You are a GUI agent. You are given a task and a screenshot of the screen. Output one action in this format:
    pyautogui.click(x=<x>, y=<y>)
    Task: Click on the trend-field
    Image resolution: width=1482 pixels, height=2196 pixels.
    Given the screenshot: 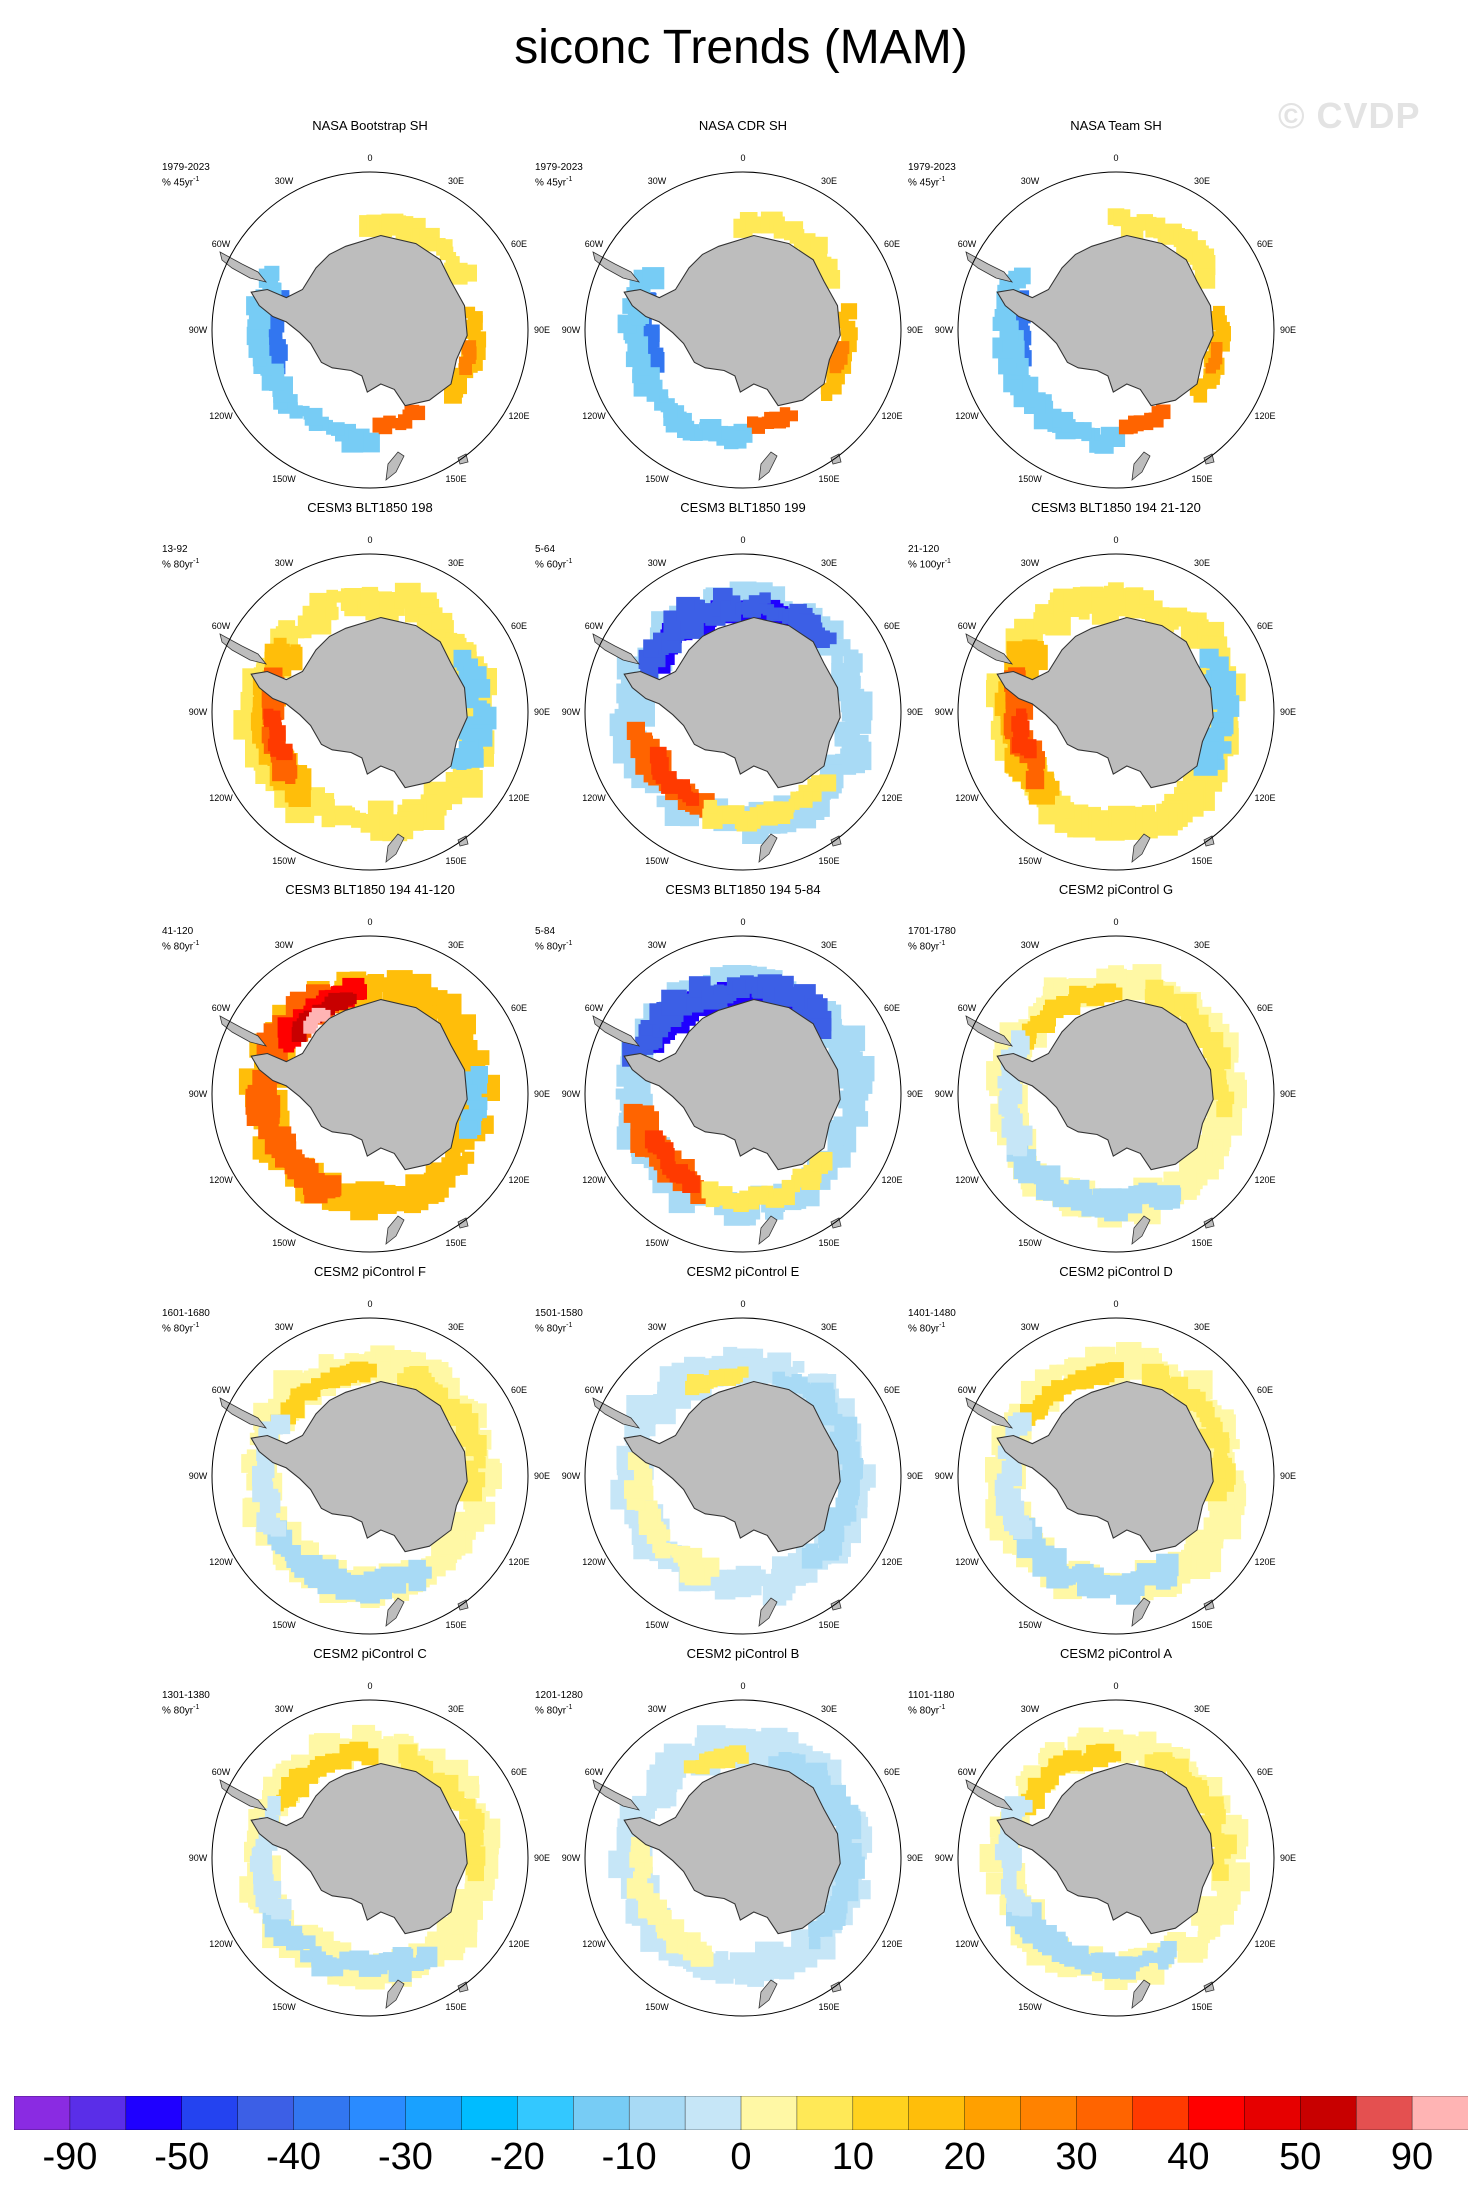 What is the action you would take?
    pyautogui.click(x=743, y=1476)
    